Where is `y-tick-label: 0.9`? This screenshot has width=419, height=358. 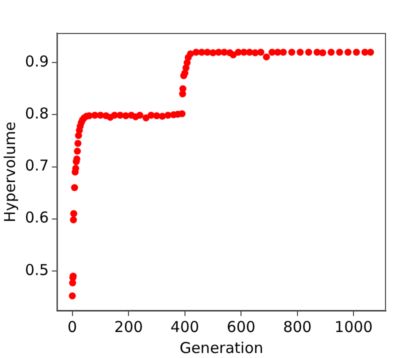
y-tick-label: 0.9 is located at coordinates (36, 61).